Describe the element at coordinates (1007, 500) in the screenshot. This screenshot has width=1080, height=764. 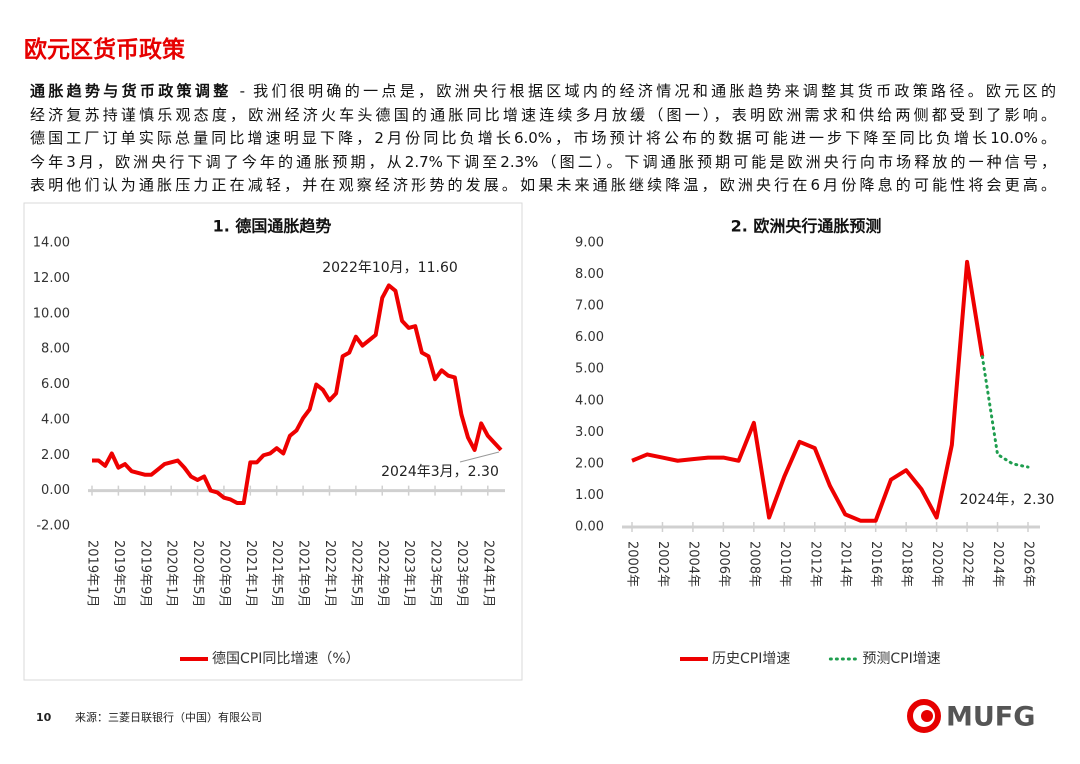
I see `annotation: 2024年，2.30` at that location.